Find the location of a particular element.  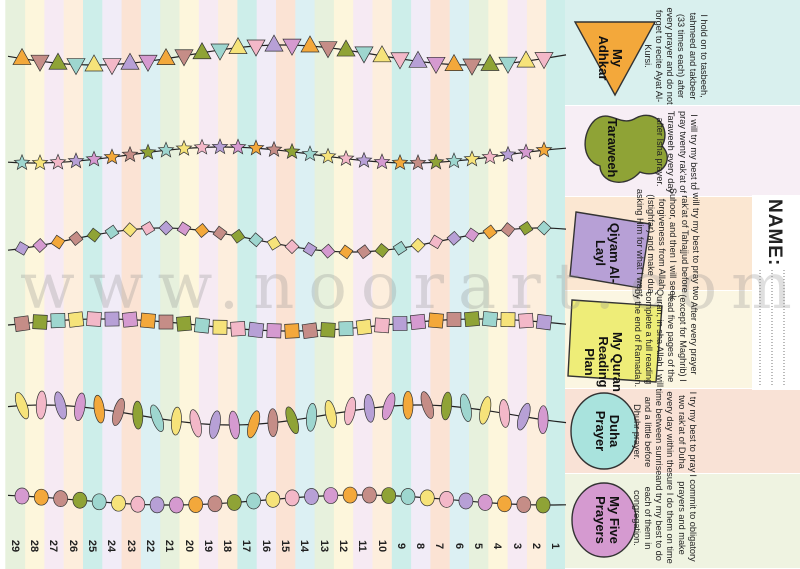

day-number: 6 is located at coordinates (458, 546).